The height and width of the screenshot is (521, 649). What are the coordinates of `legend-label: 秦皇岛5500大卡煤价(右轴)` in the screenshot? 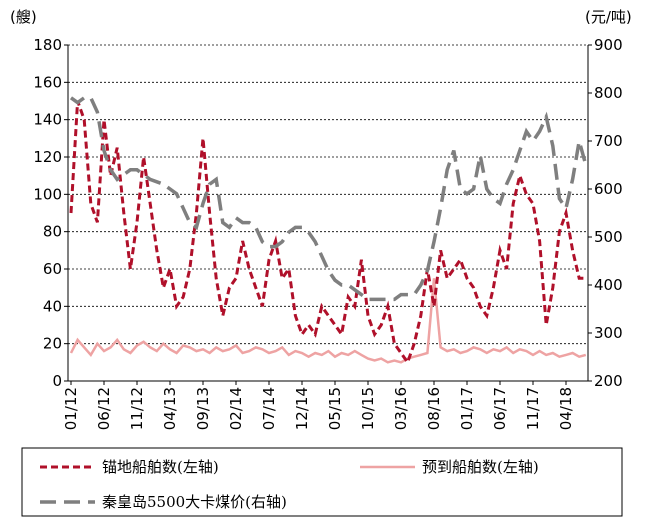 It's located at (194, 502).